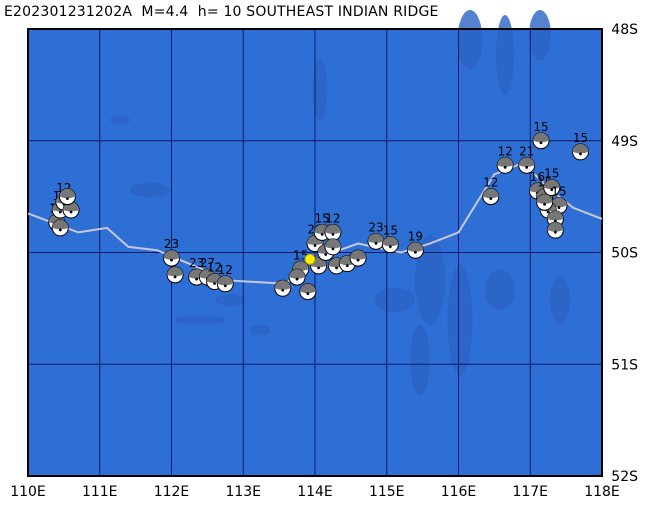  What do you see at coordinates (387, 492) in the screenshot?
I see `x-tick-label: 115E` at bounding box center [387, 492].